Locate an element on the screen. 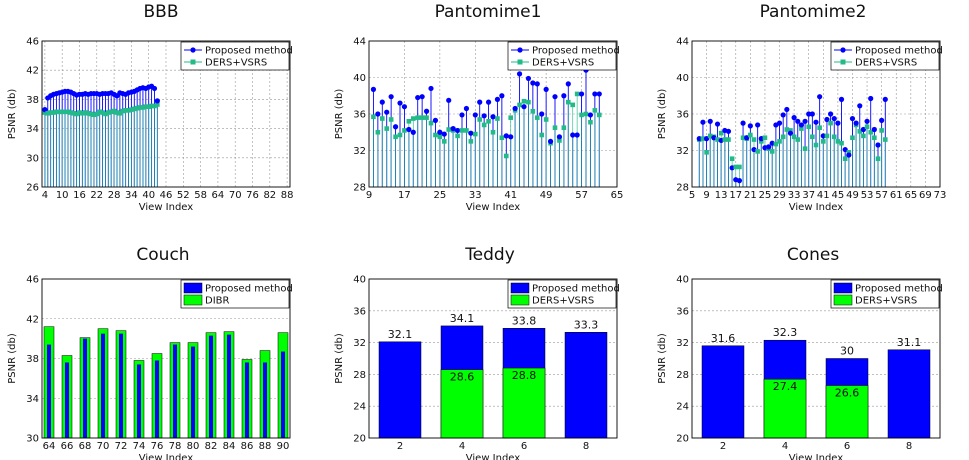 This screenshot has height=460, width=969. x-tick-label: 68 is located at coordinates (85, 446).